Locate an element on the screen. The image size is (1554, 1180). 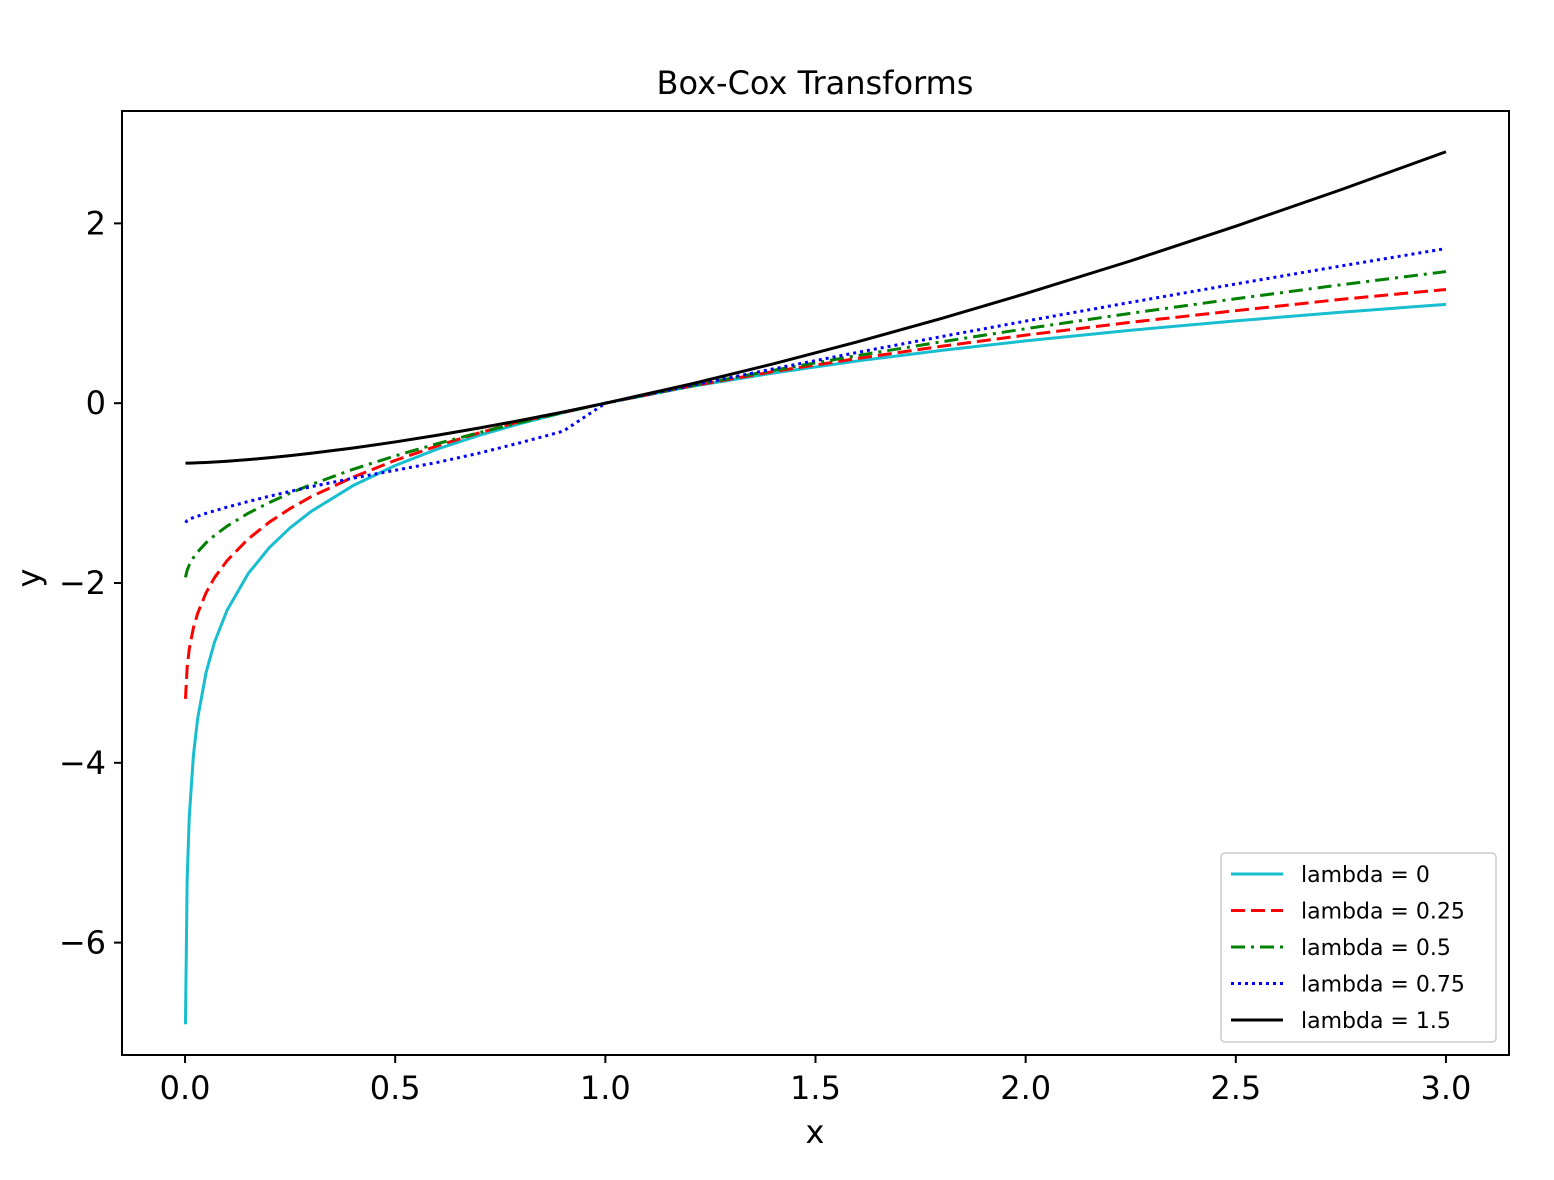
legend-label: lambda = 0.75 is located at coordinates (1383, 985).